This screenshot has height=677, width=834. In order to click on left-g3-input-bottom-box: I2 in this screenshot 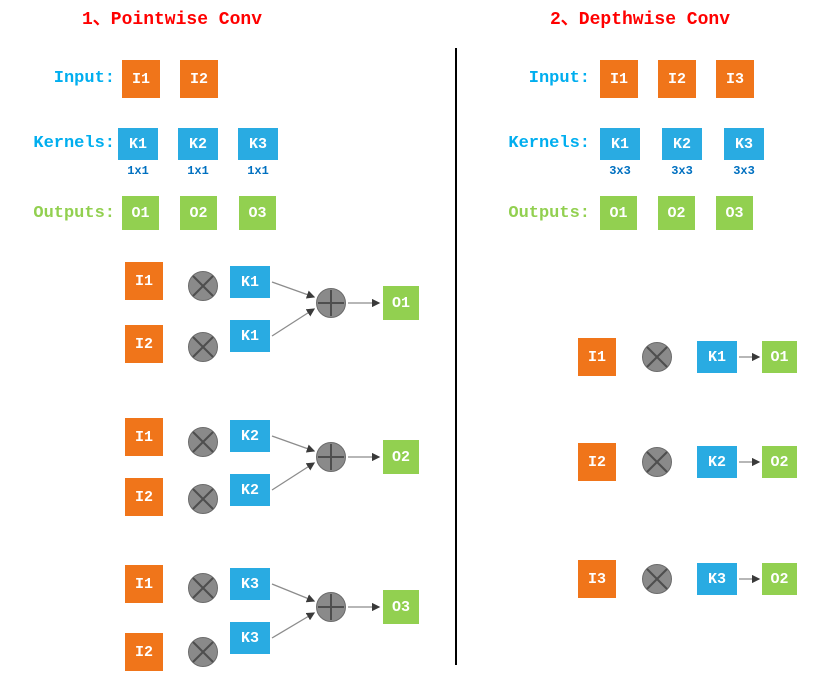, I will do `click(144, 652)`.